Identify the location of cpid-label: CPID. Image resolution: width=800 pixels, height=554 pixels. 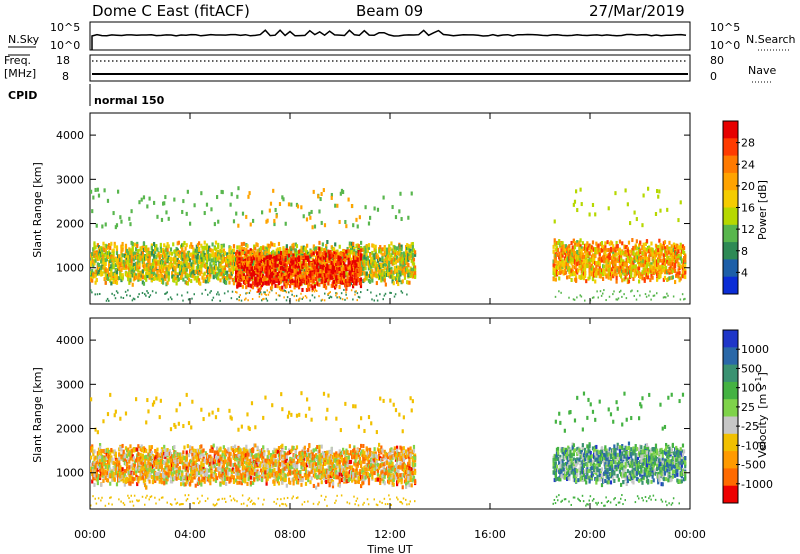
(22, 95).